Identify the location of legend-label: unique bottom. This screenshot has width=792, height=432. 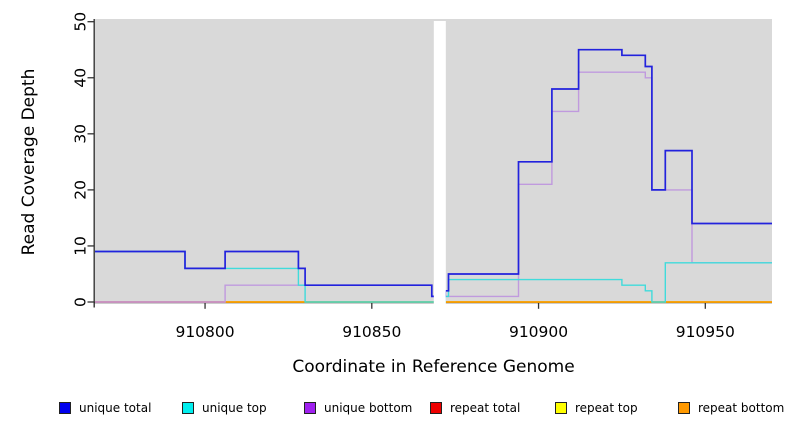
(368, 408).